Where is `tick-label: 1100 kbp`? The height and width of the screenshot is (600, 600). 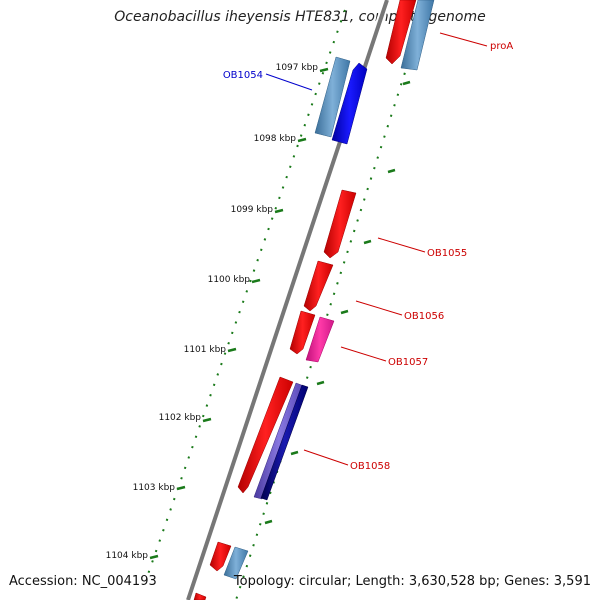 tick-label: 1100 kbp is located at coordinates (229, 280).